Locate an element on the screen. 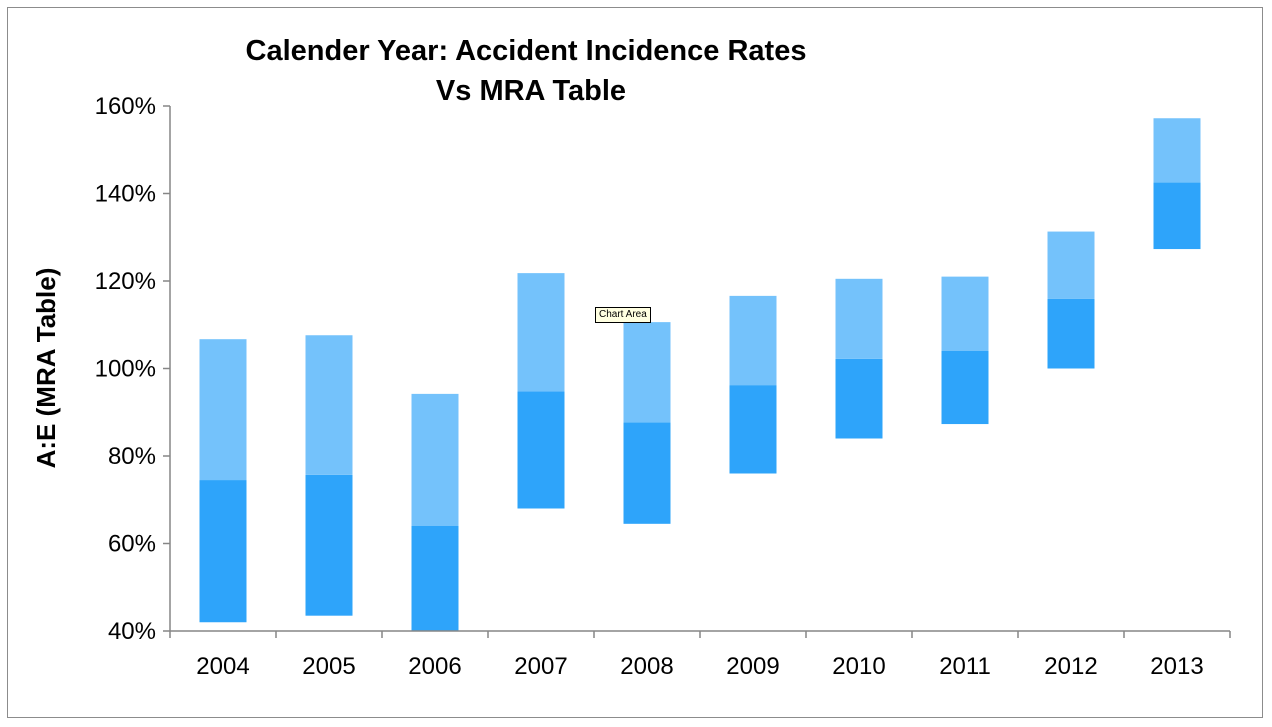  y-tick-label: 40% is located at coordinates (132, 631).